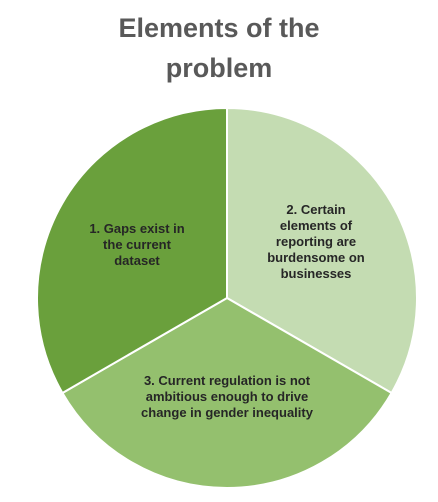  I want to click on slice-label-line: ambitious enough to drive, so click(227, 396).